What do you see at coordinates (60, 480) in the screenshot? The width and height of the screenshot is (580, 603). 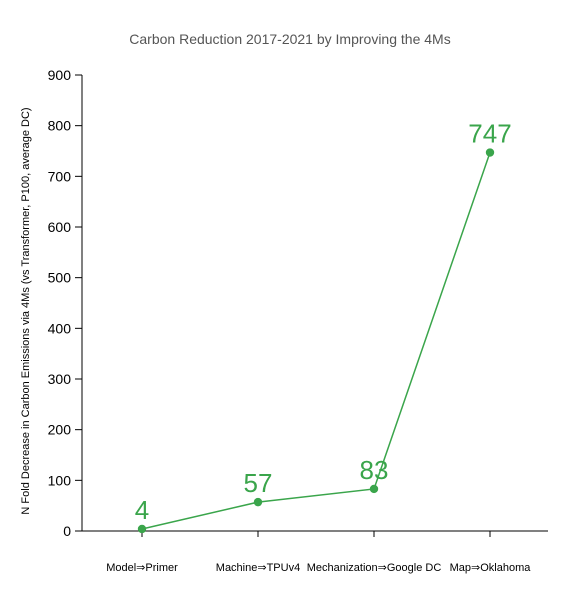 I see `y-tick-label: 100` at bounding box center [60, 480].